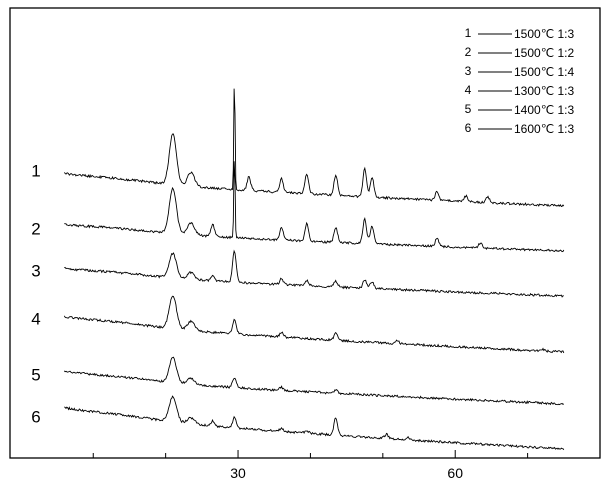 The image size is (612, 490). I want to click on x-tick-label: 30, so click(238, 473).